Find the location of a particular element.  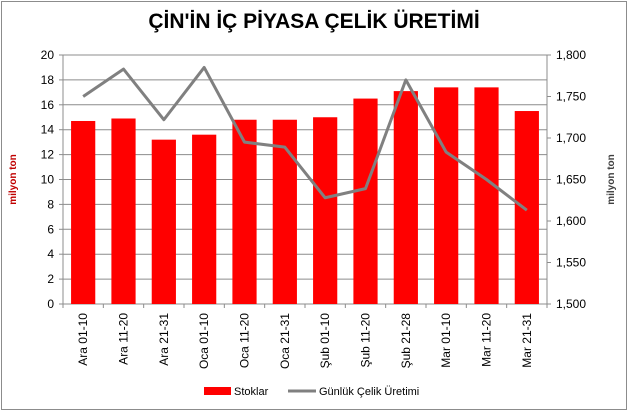

left-tick-label: 2 is located at coordinates (50, 279).